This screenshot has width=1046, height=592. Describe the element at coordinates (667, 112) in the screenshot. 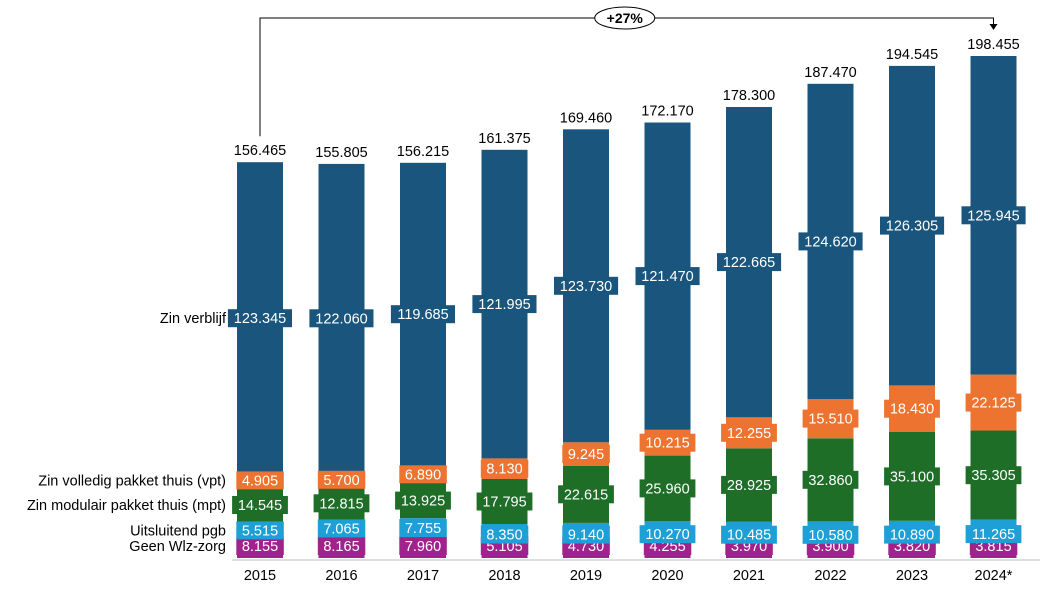

I see `total-label: 172.170` at that location.